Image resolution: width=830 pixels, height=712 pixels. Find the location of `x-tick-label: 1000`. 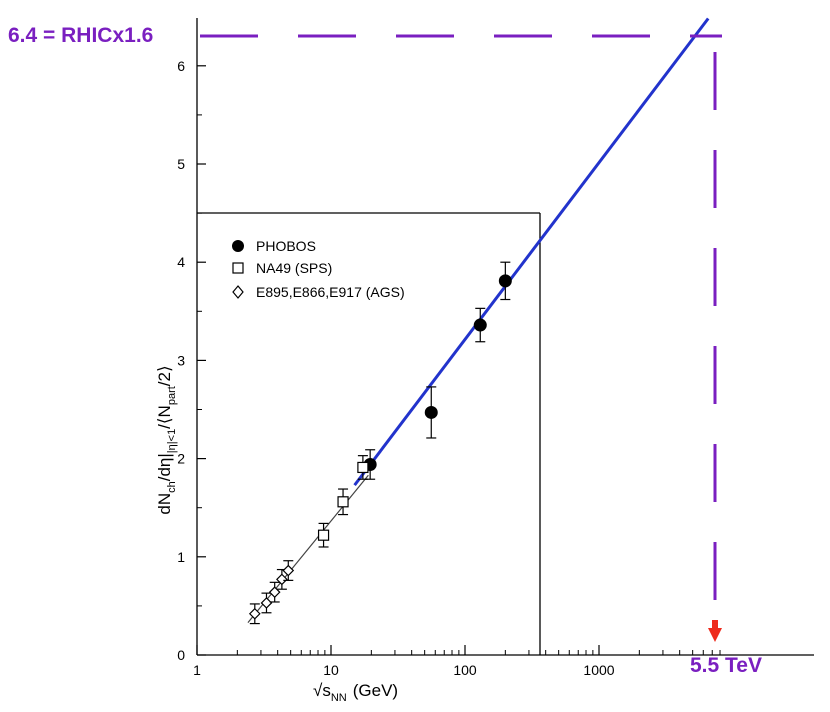

x-tick-label: 1000 is located at coordinates (598, 670).